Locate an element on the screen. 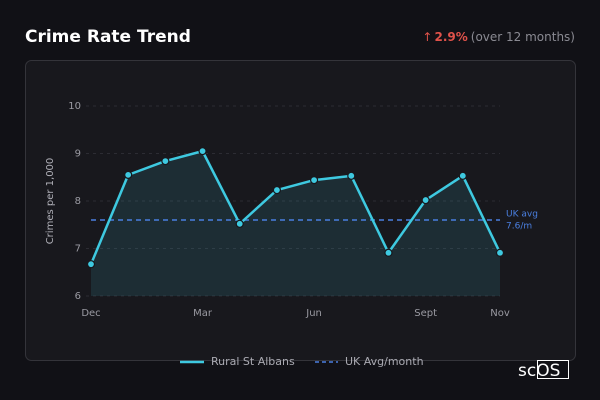 This screenshot has height=400, width=600. y-axis-label: Crimes per 1,000 is located at coordinates (50, 201).